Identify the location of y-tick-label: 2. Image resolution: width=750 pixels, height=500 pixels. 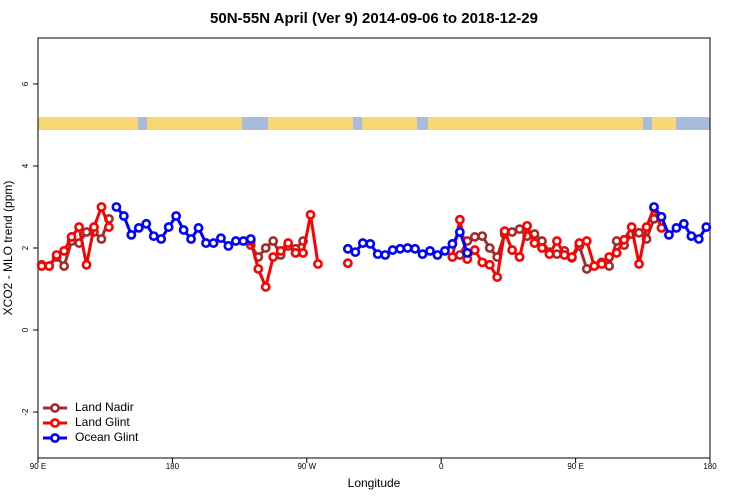
(25, 247).